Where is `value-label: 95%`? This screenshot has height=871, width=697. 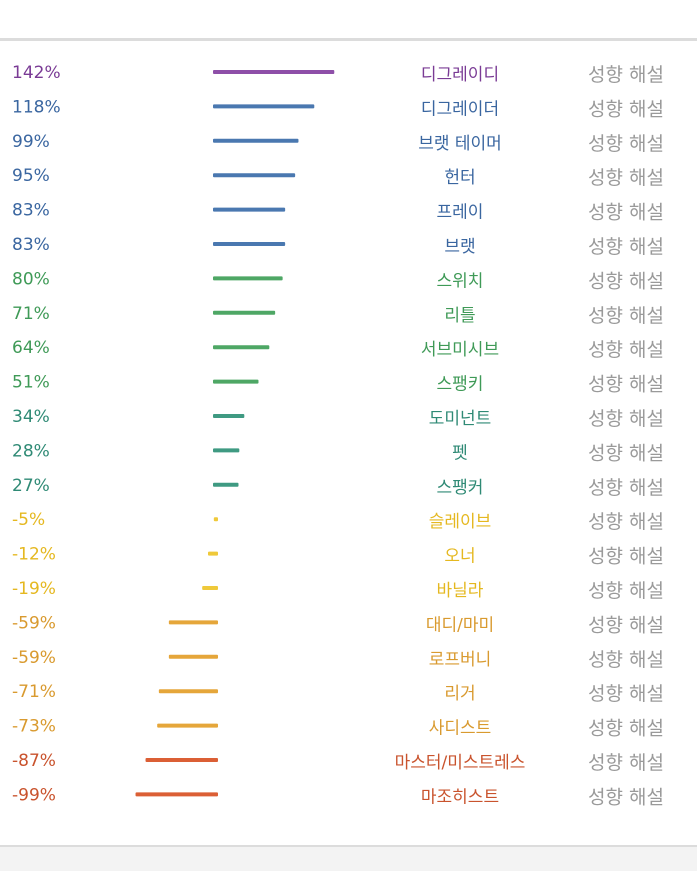 value-label: 95% is located at coordinates (31, 176).